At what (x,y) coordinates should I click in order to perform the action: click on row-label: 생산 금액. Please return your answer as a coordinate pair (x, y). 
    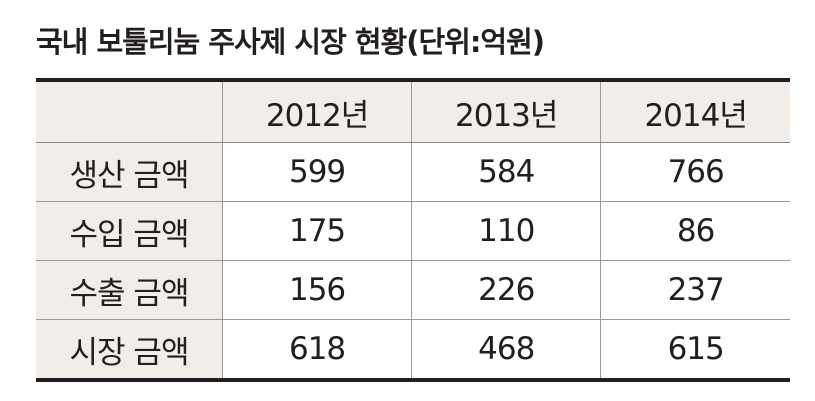
    Looking at the image, I should click on (129, 172).